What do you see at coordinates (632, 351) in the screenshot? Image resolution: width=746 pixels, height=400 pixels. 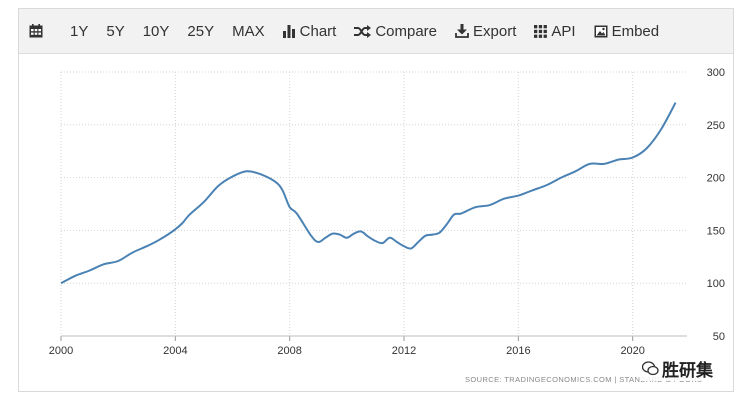 I see `x-tick-label: 2020` at bounding box center [632, 351].